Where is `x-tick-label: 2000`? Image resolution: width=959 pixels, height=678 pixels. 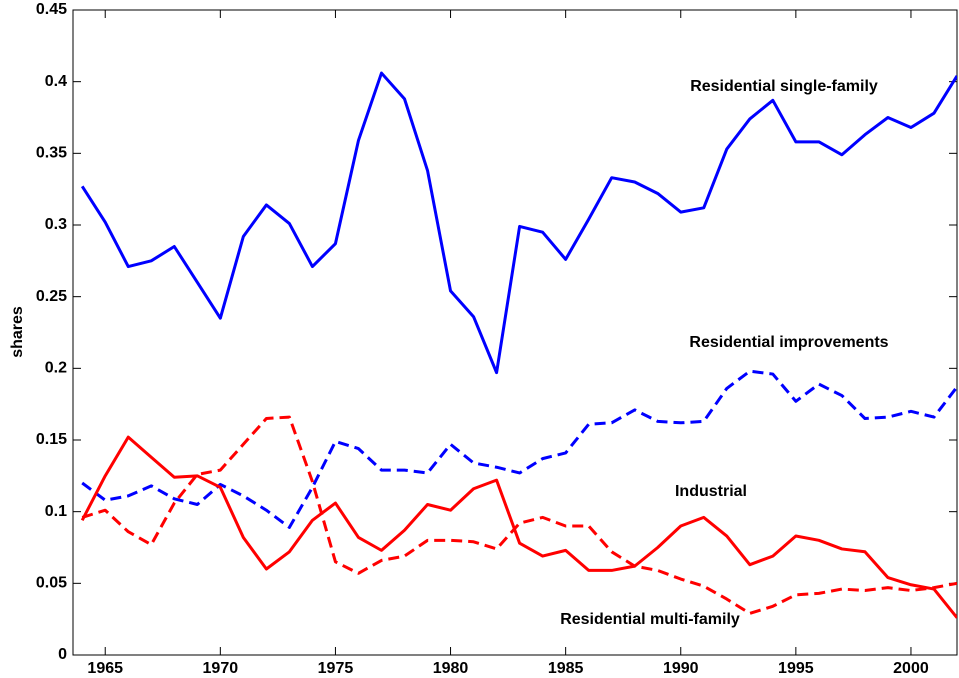
x-tick-label: 2000 is located at coordinates (911, 668).